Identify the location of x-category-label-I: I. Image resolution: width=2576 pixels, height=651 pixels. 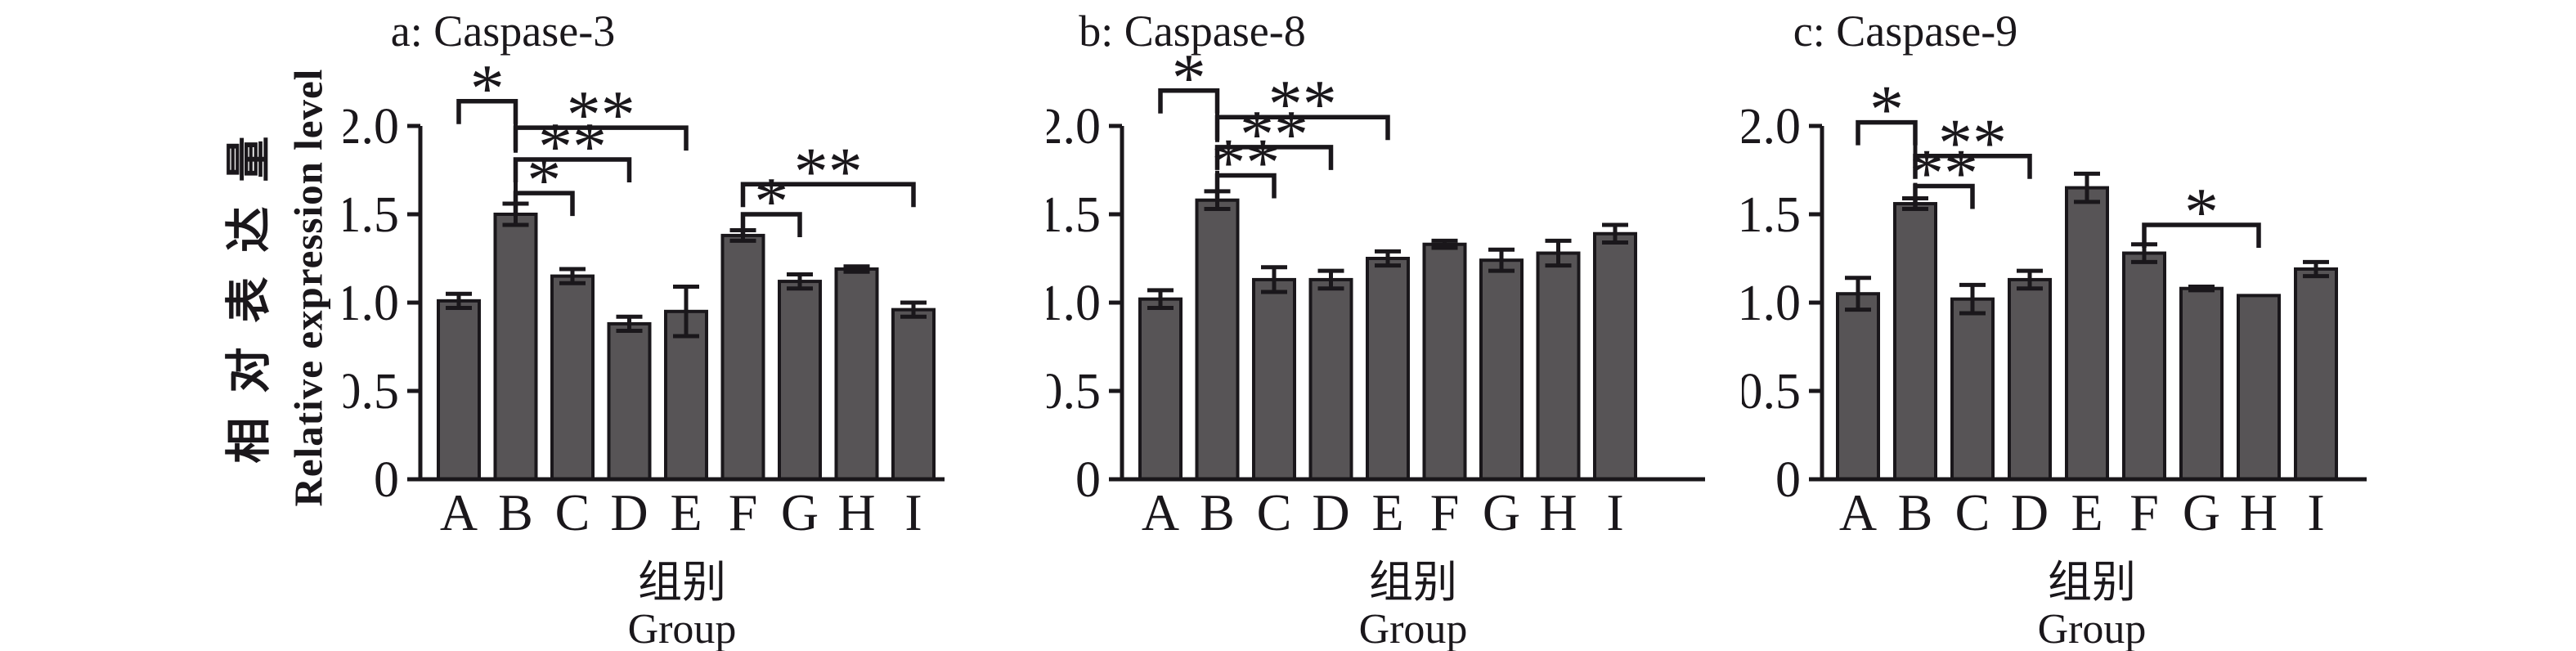
(1614, 512).